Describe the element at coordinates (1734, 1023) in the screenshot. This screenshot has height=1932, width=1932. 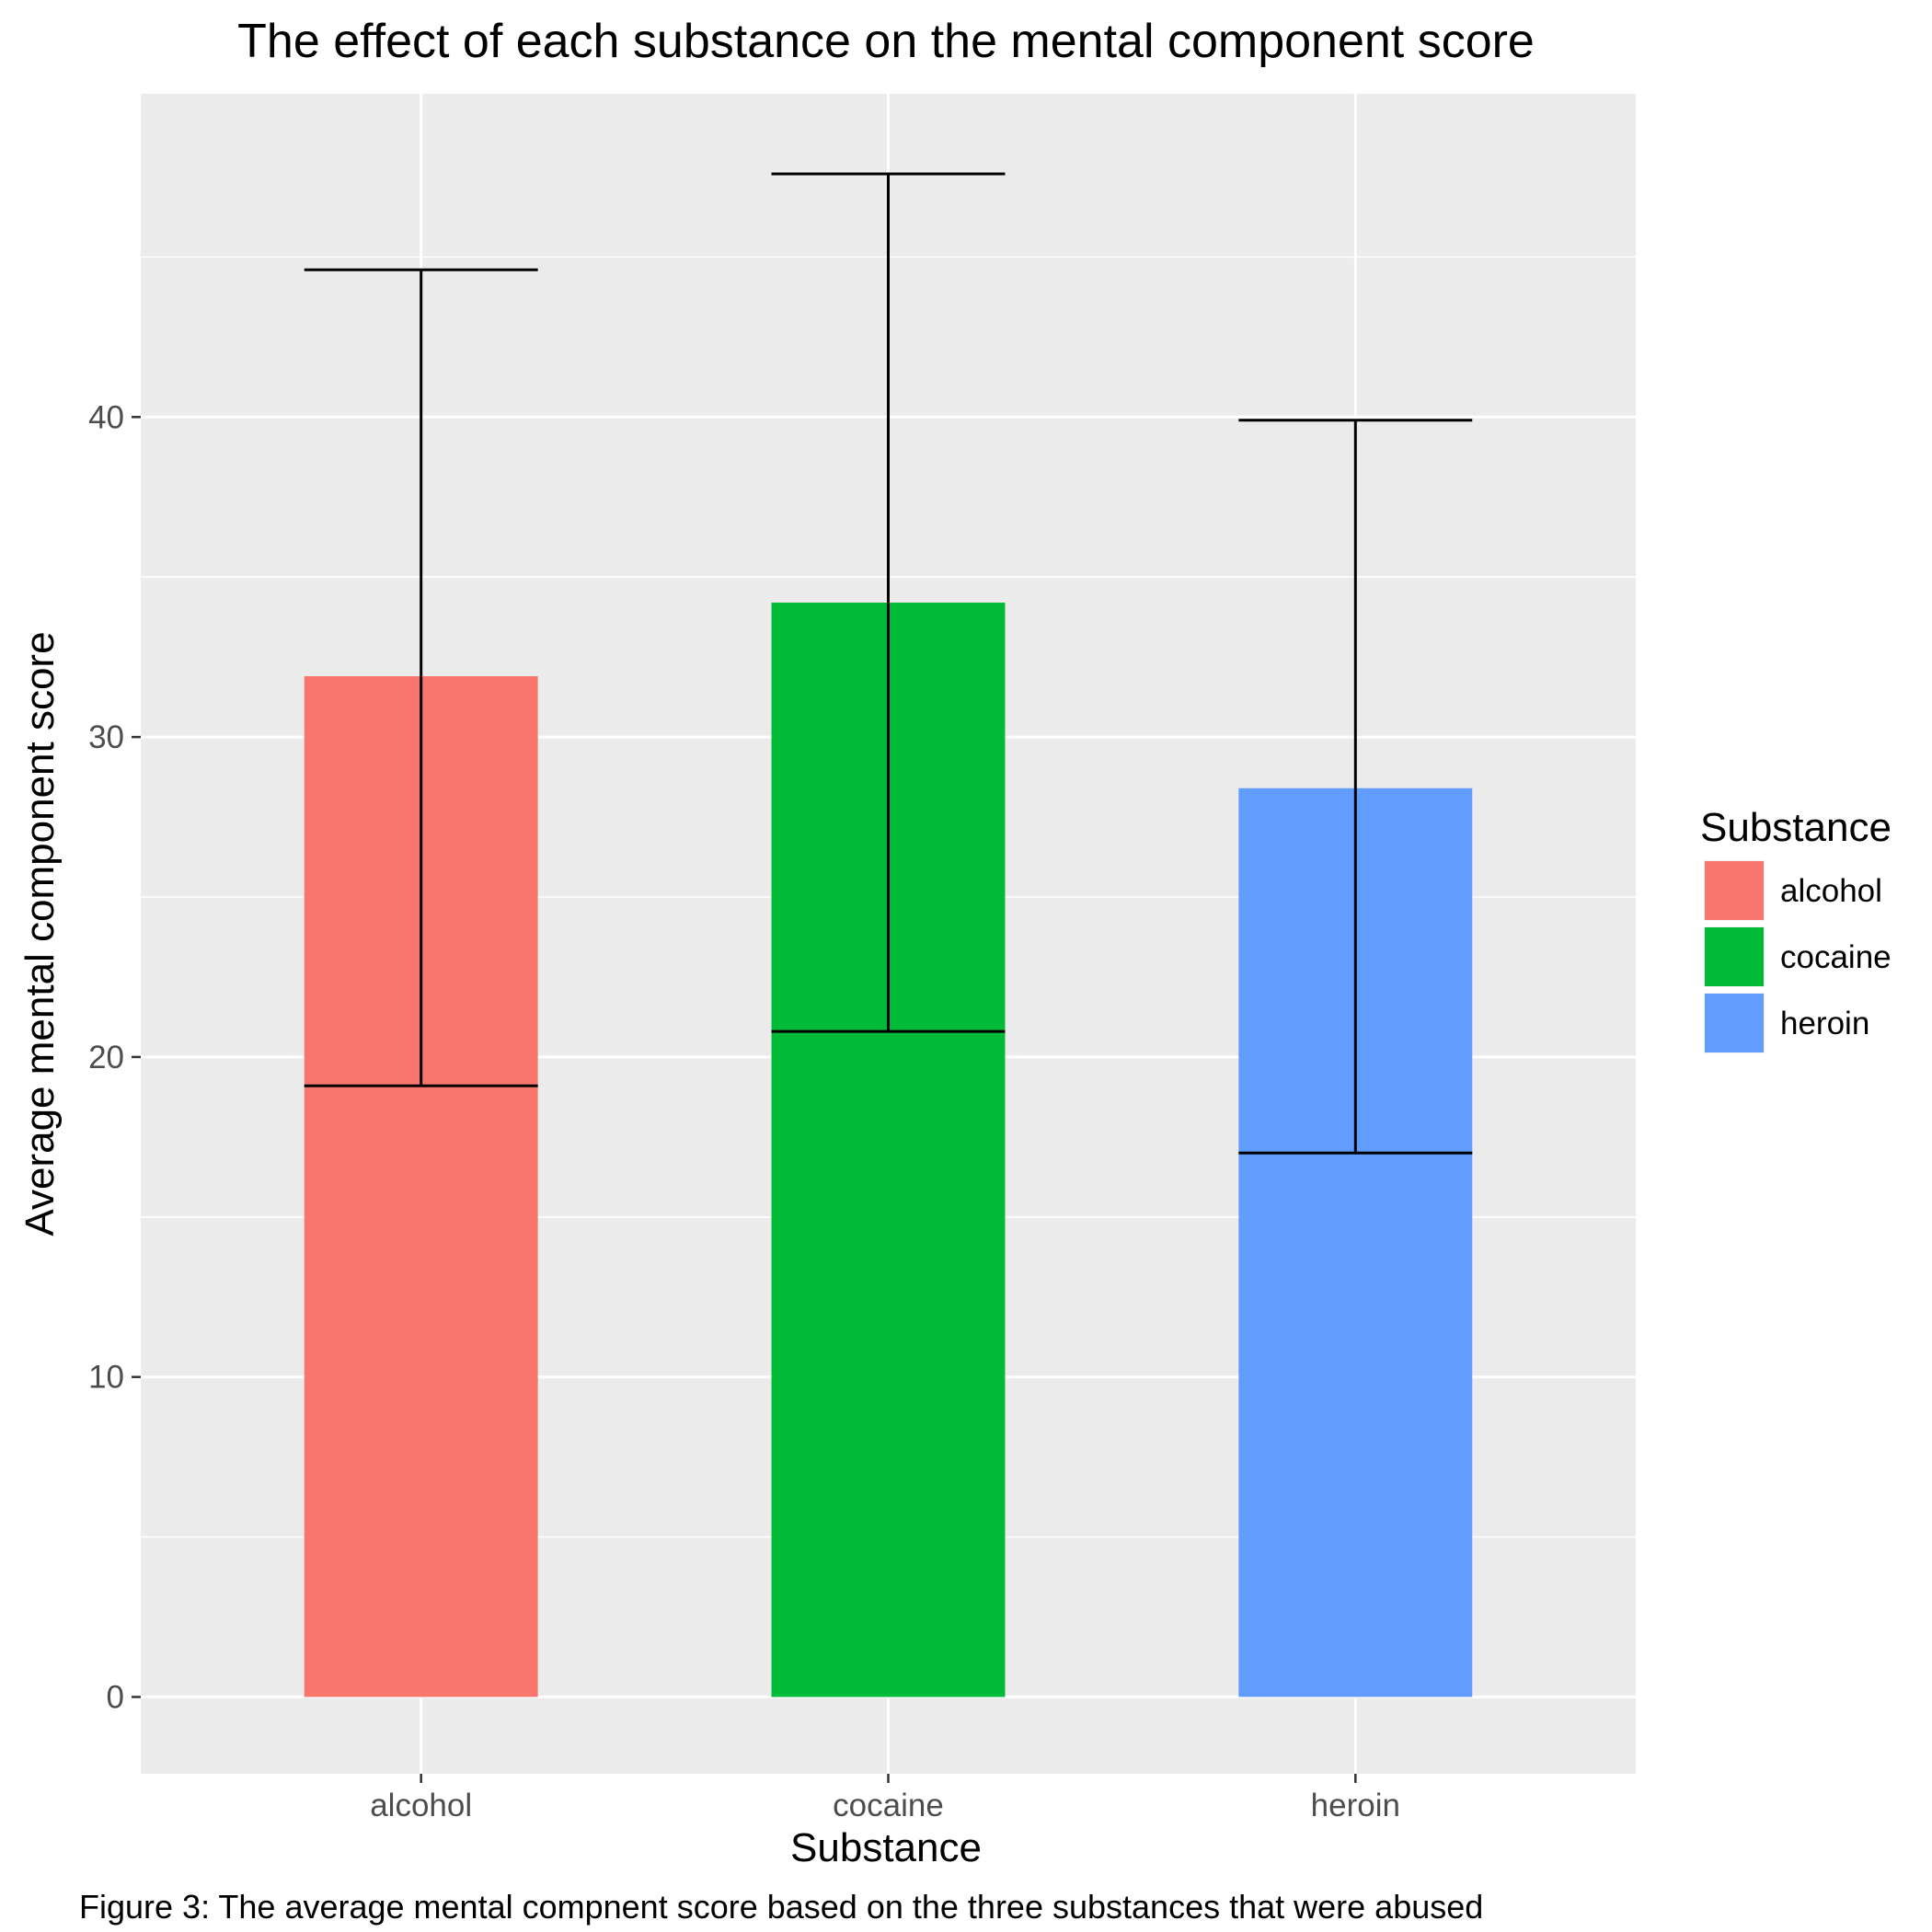
I see `legend-swatch-heroin` at that location.